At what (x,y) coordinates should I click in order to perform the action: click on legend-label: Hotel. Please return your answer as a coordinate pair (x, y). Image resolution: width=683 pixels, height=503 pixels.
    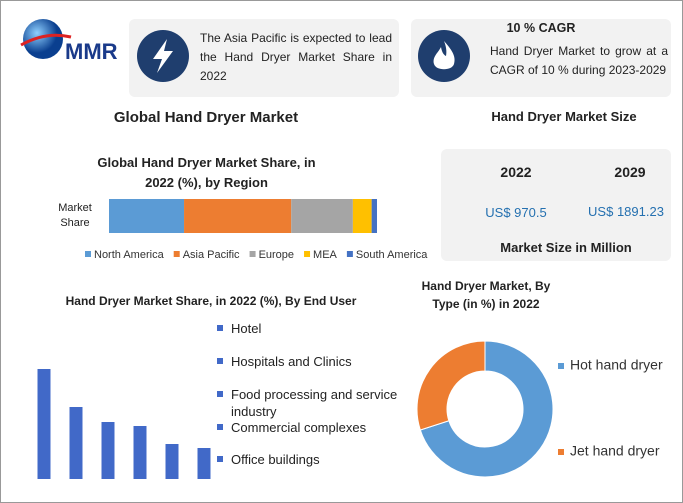
    Looking at the image, I should click on (246, 328).